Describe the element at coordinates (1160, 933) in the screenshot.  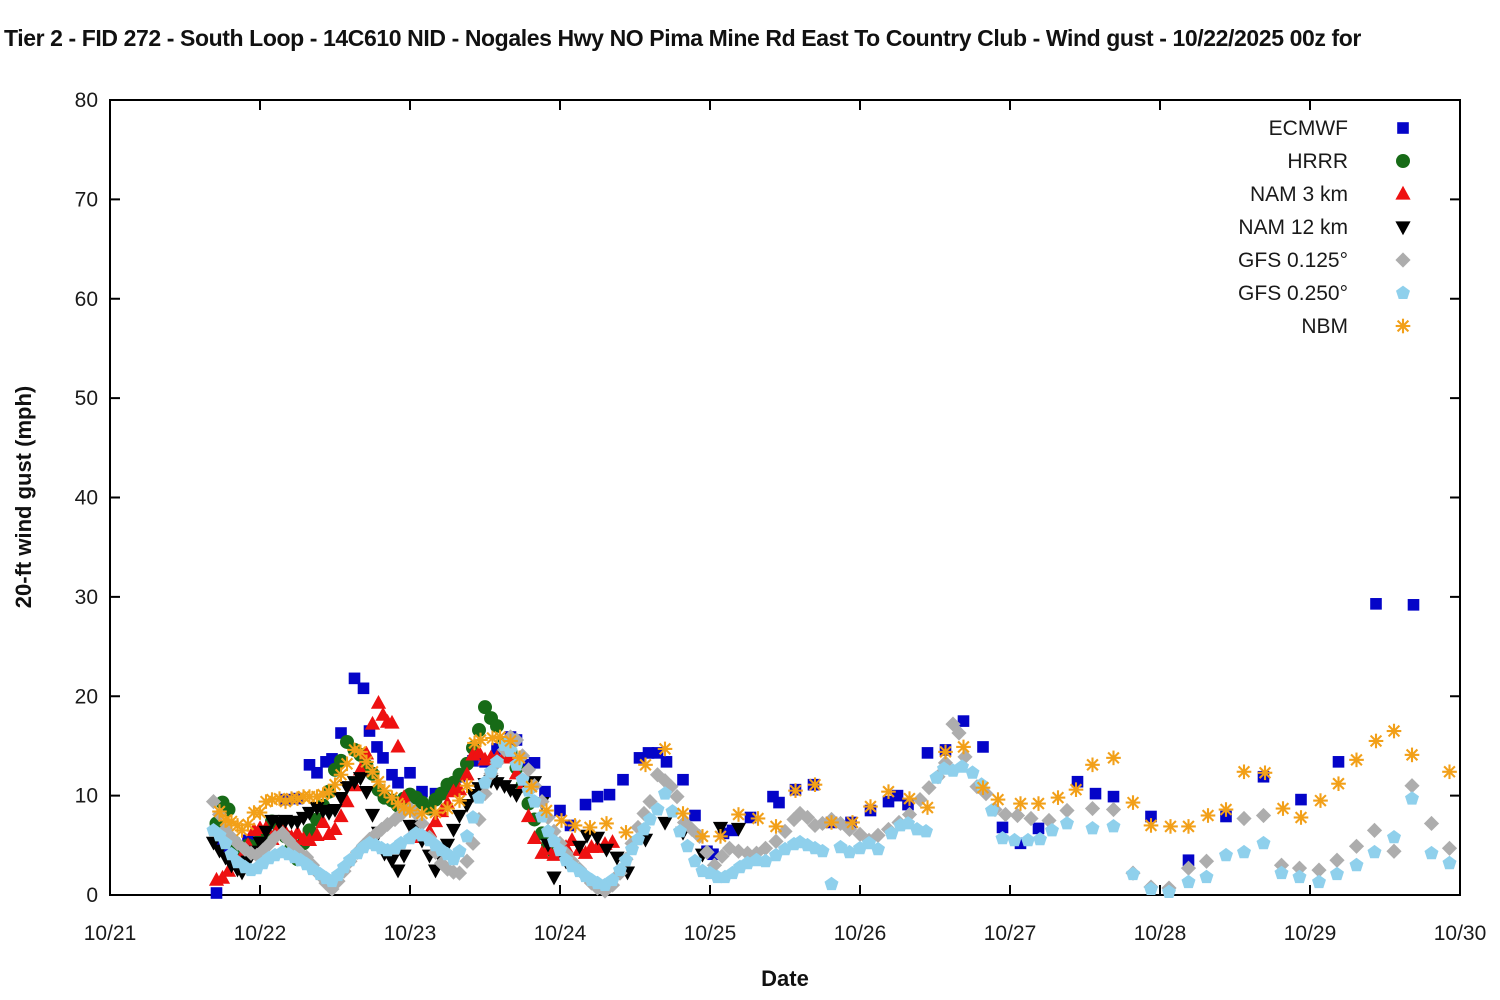
I see `x-tick-label: 10/28` at that location.